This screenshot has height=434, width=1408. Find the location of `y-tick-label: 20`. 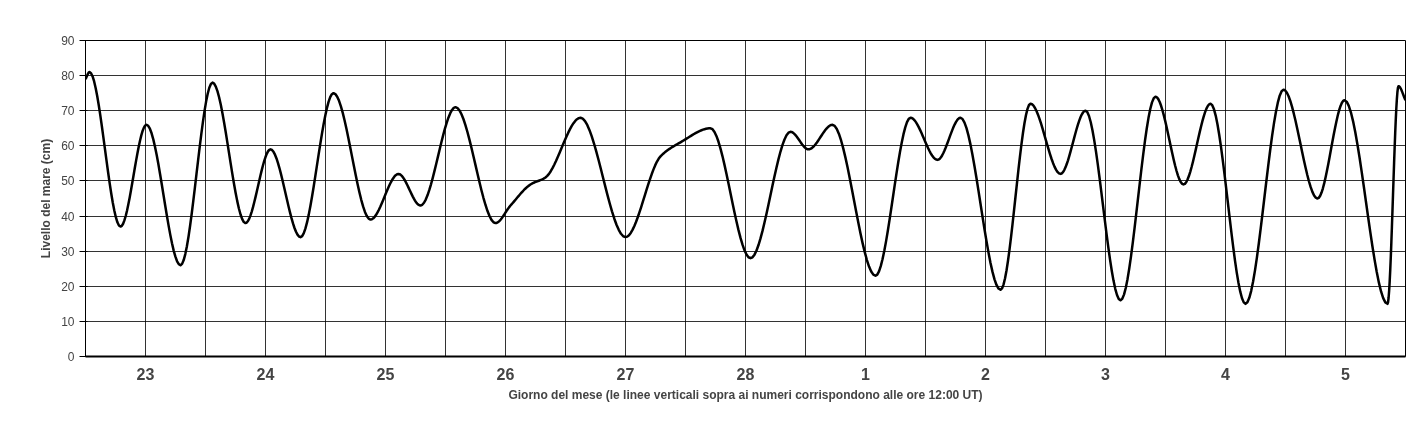

y-tick-label: 20 is located at coordinates (68, 286).